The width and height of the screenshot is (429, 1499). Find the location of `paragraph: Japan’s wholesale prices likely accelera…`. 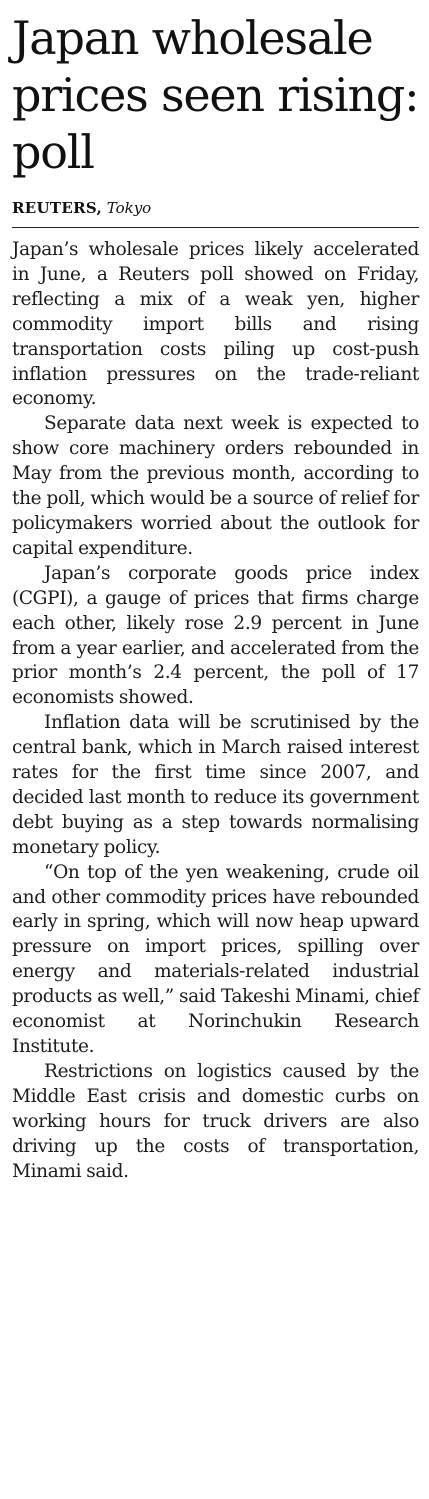

paragraph: Japan’s wholesale prices likely accelera… is located at coordinates (215, 324).